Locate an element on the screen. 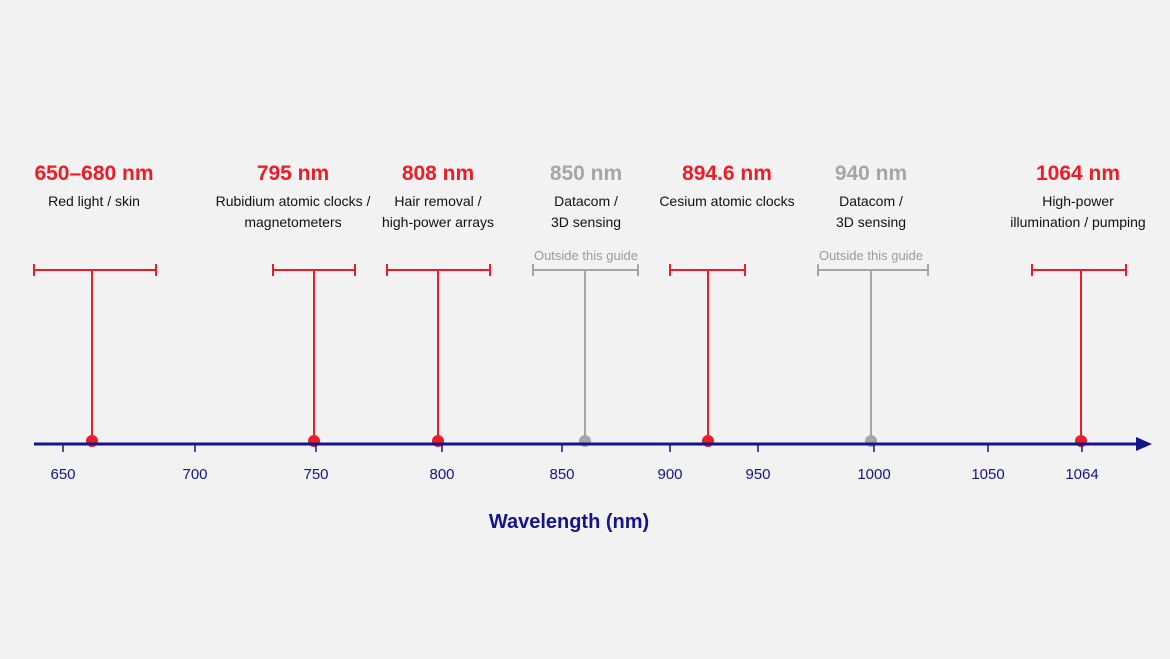 The width and height of the screenshot is (1170, 659). wavelength-label: 795 nm is located at coordinates (293, 173).